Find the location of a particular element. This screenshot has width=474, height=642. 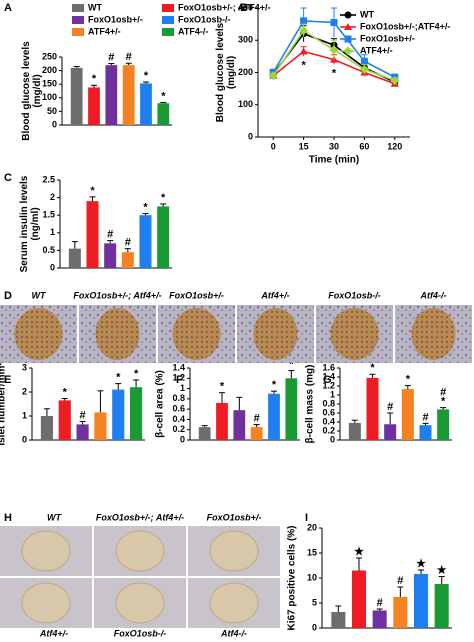

panel-letter: H is located at coordinates (8, 518).